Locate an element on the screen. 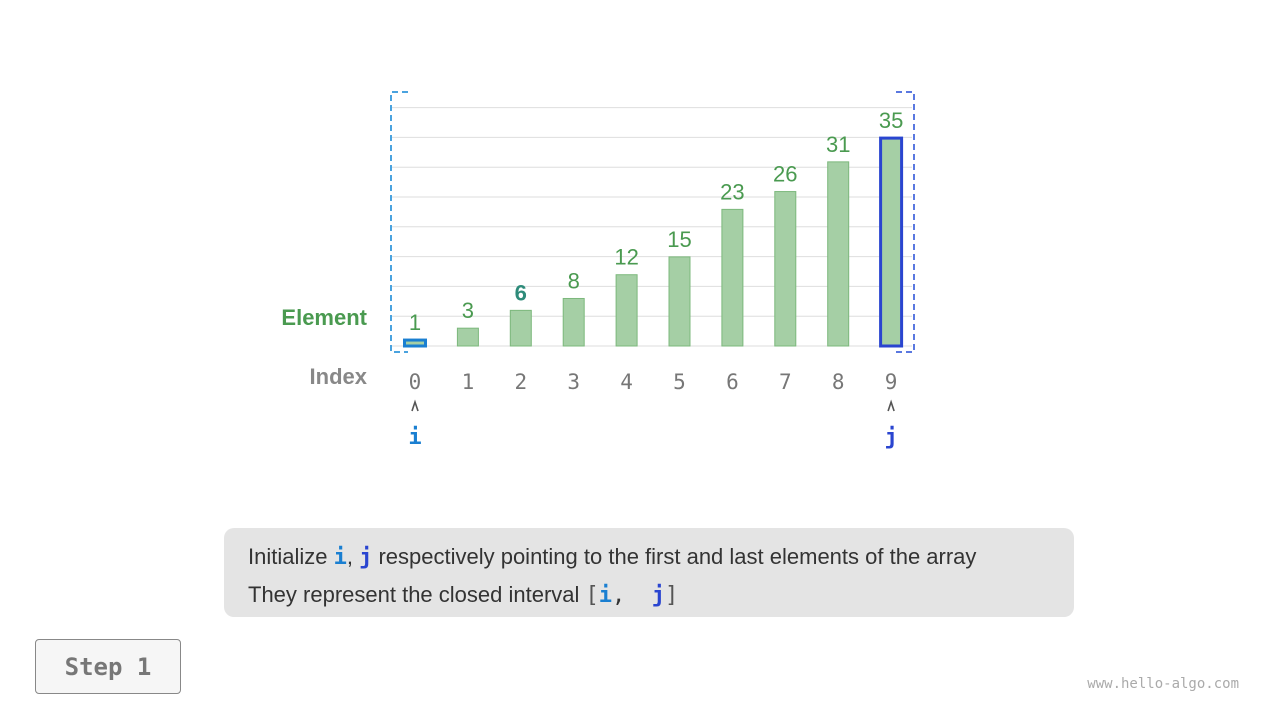 This screenshot has height=720, width=1280. value-label: 23 is located at coordinates (732, 191).